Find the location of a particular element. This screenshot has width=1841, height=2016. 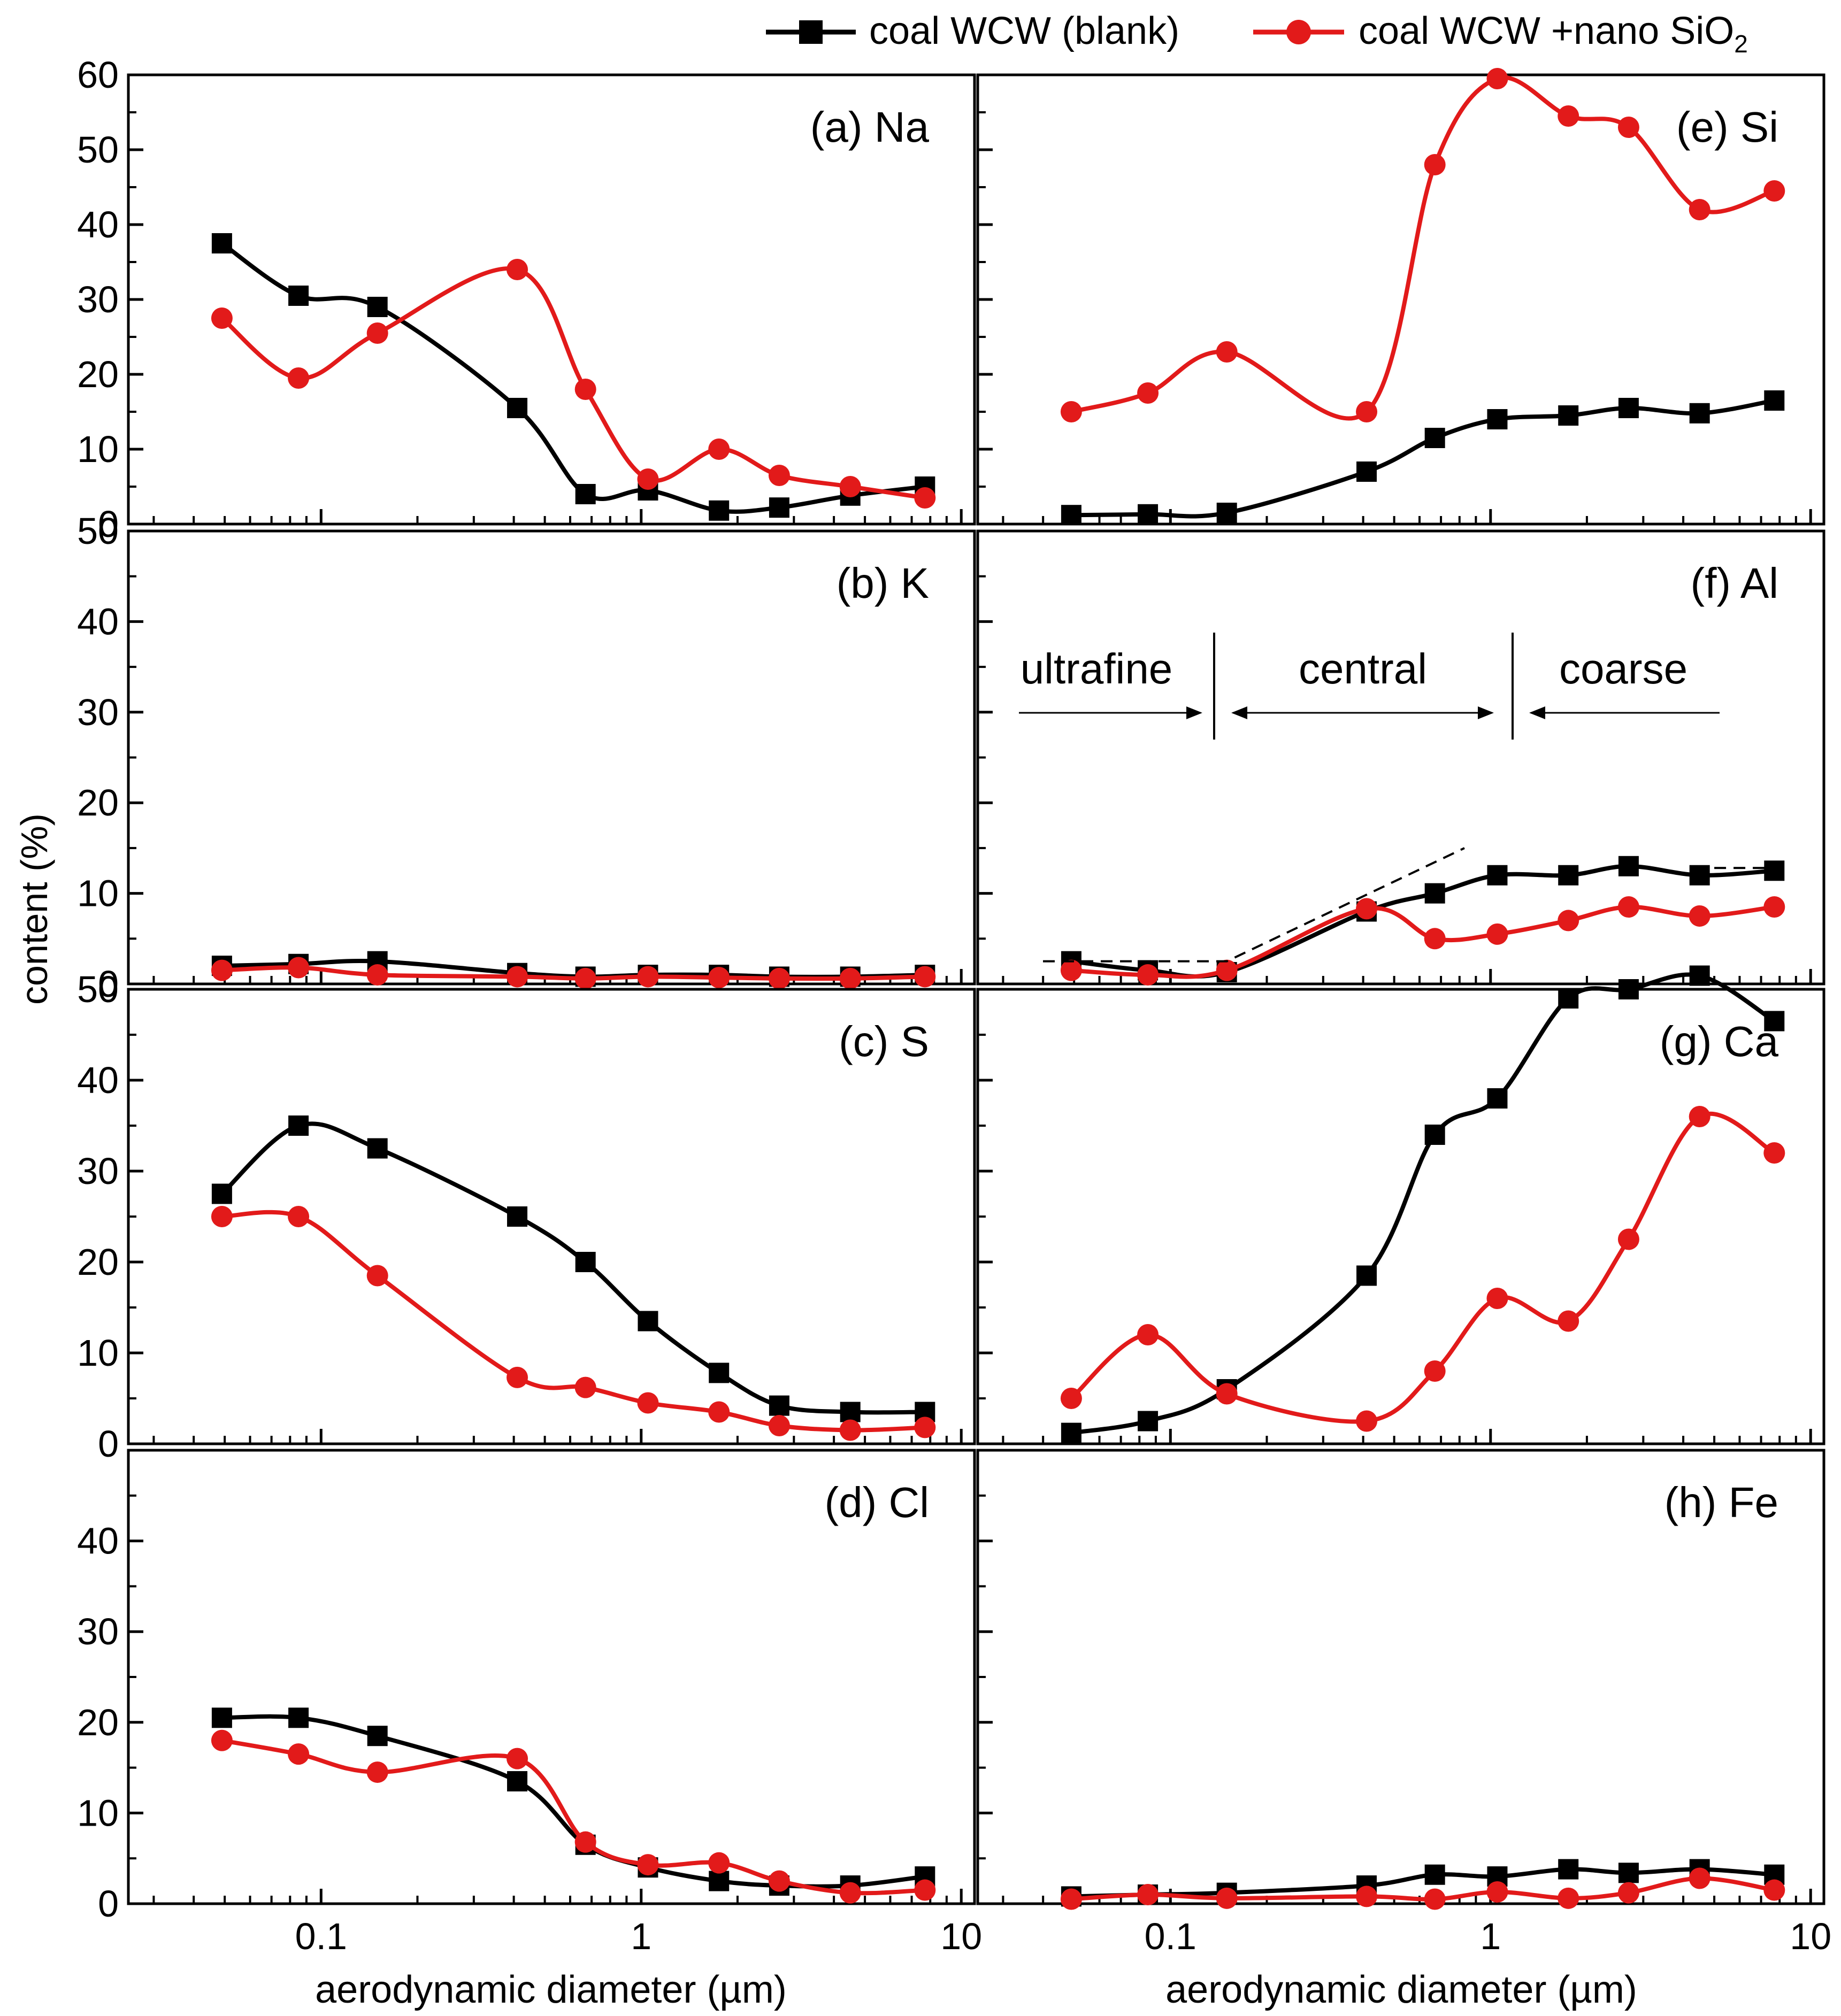

mode-label-central: central is located at coordinates (1363, 668).